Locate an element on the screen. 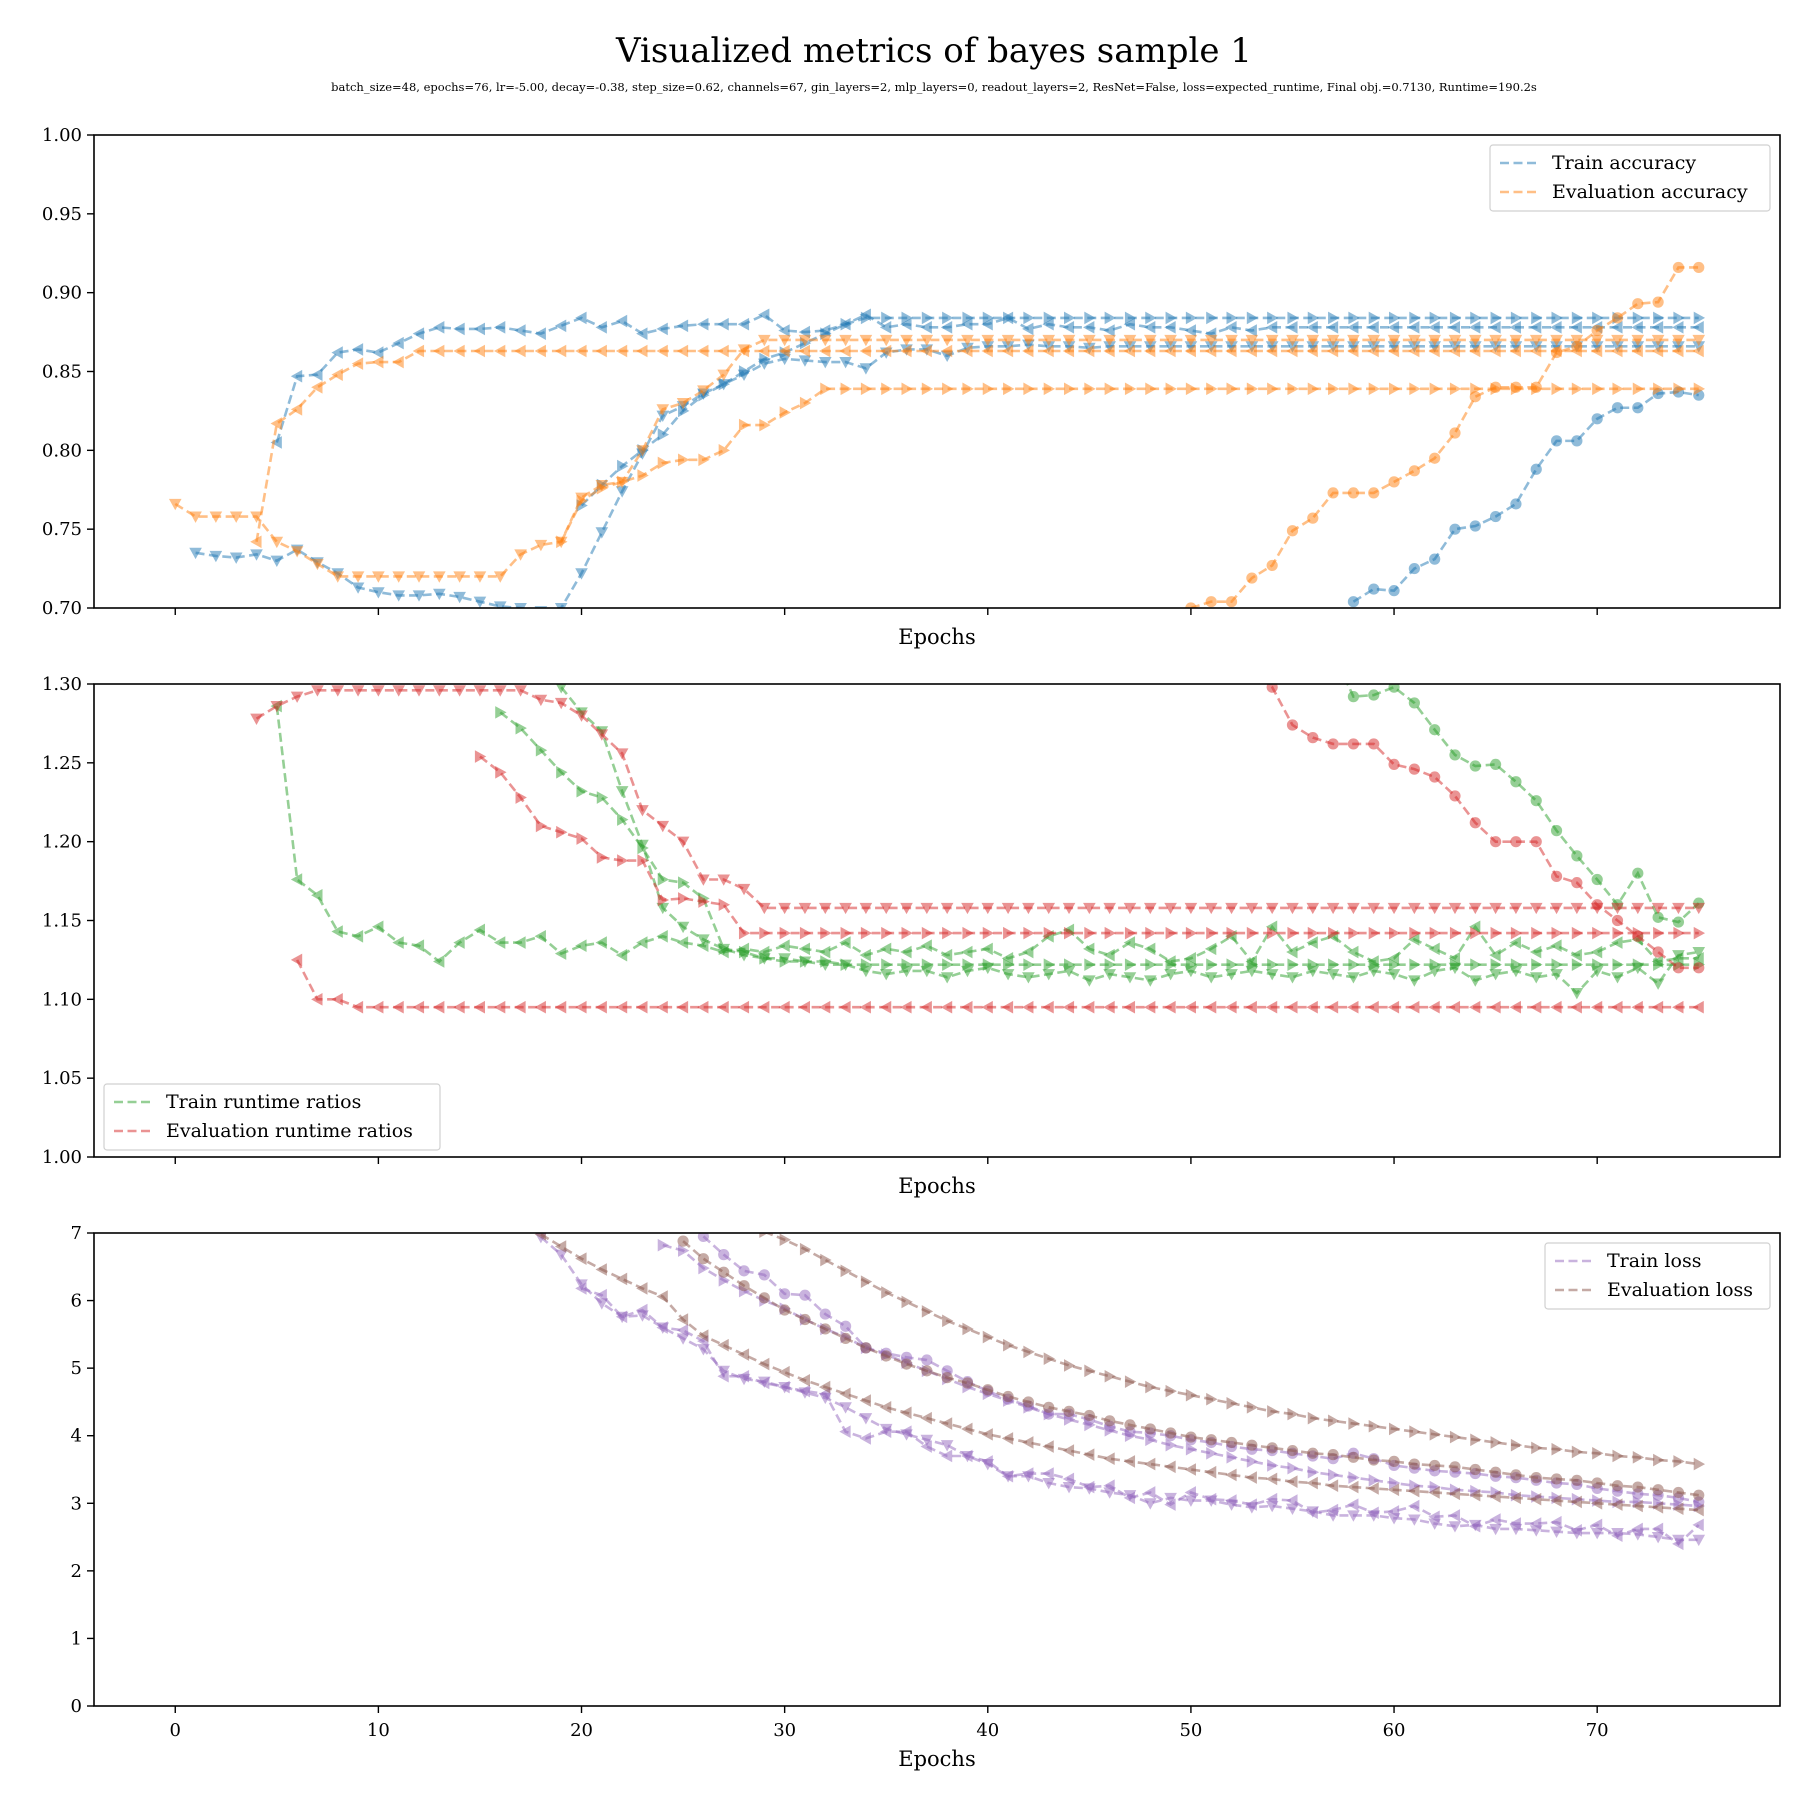 The image size is (1800, 1800). legend-label: Train runtime ratios is located at coordinates (263, 1102).